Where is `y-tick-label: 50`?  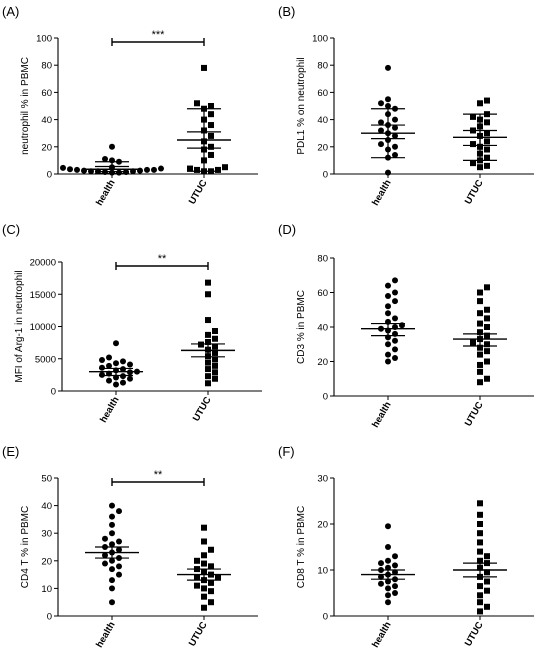 y-tick-label: 50 is located at coordinates (46, 479).